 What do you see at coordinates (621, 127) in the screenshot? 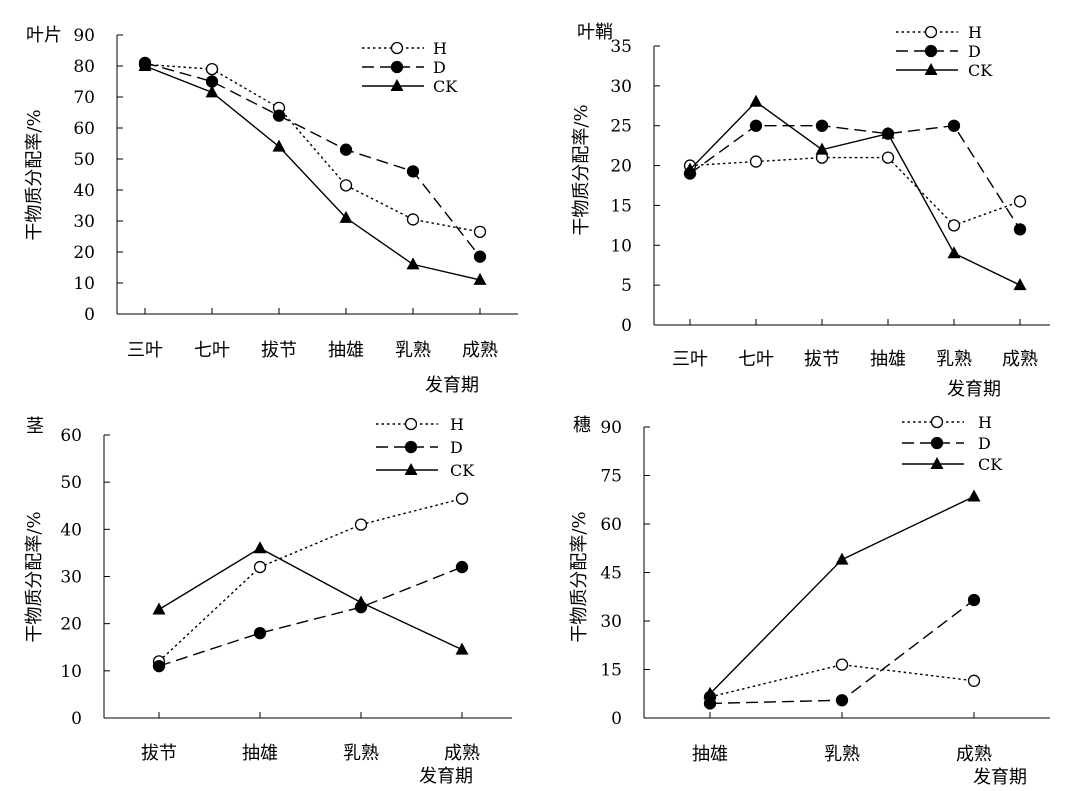
I see `y-tick-label: 25` at bounding box center [621, 127].